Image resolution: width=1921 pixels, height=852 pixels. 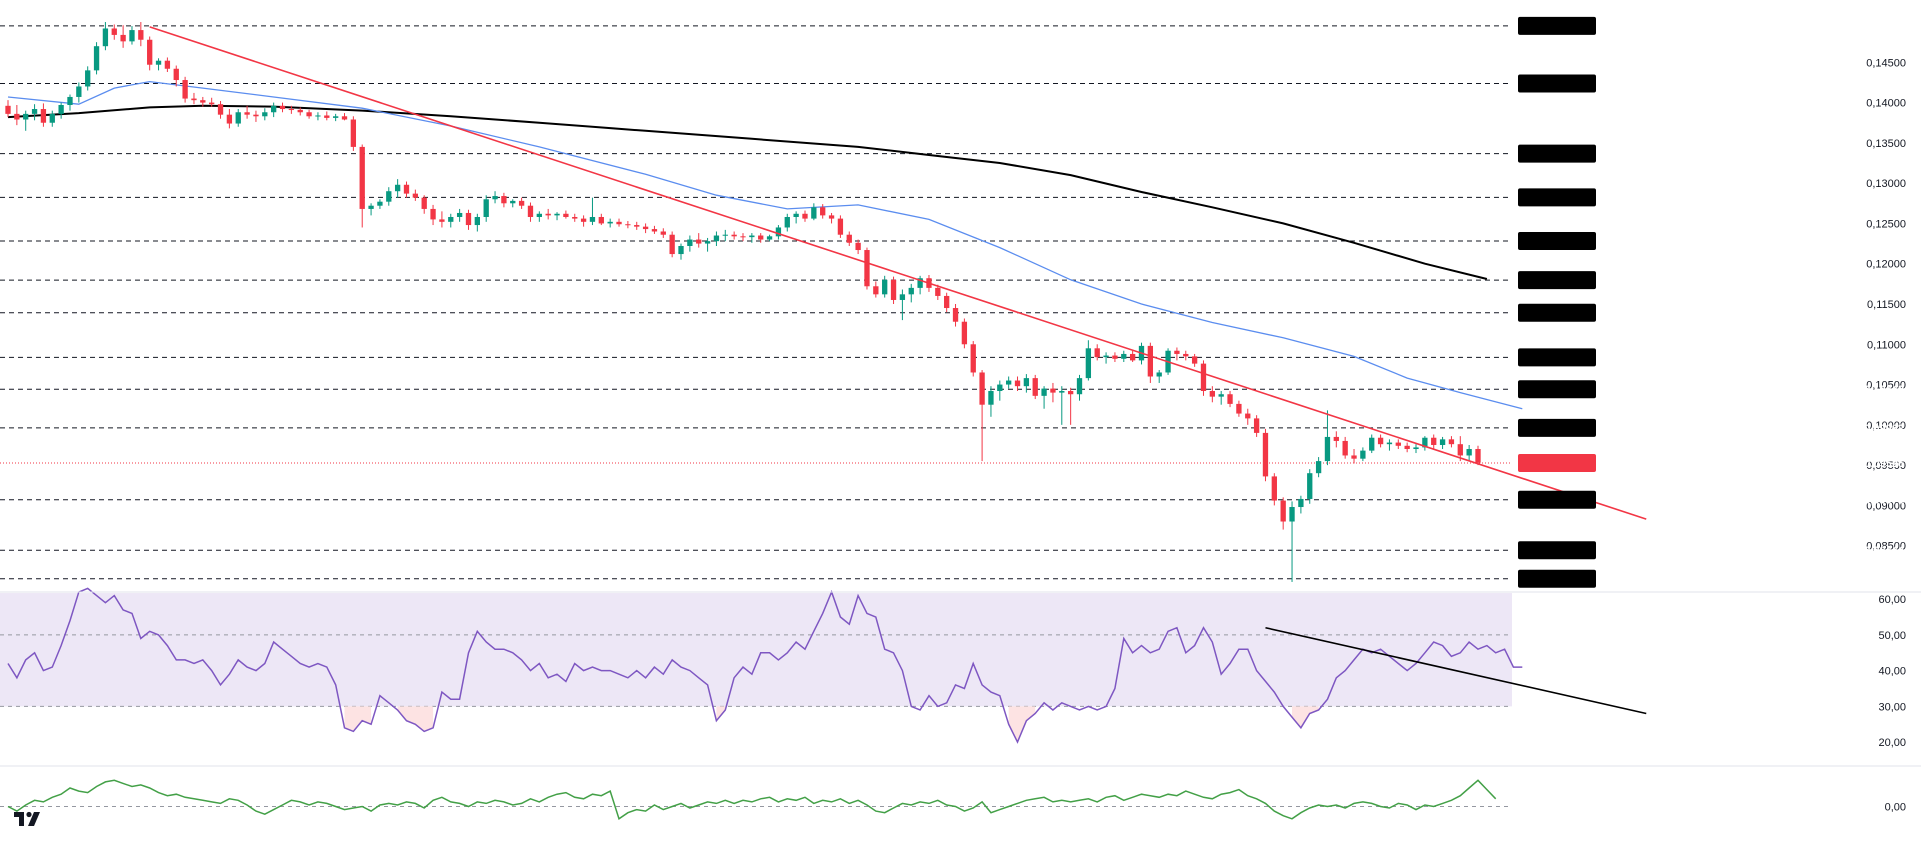 I want to click on rsi-axis-tick-label: 30,00, so click(x=1892, y=707).